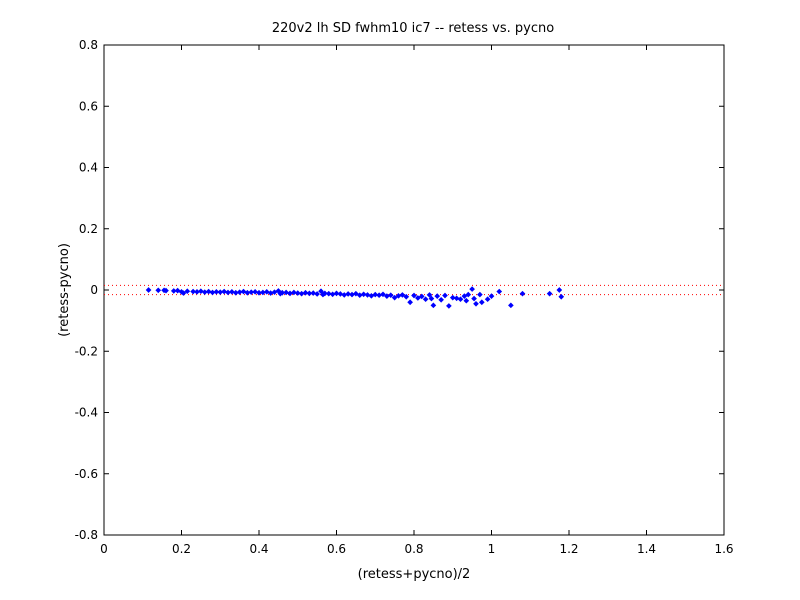 The width and height of the screenshot is (800, 600). Describe the element at coordinates (64, 290) in the screenshot. I see `y-axis-label: (retess-pycno)` at that location.